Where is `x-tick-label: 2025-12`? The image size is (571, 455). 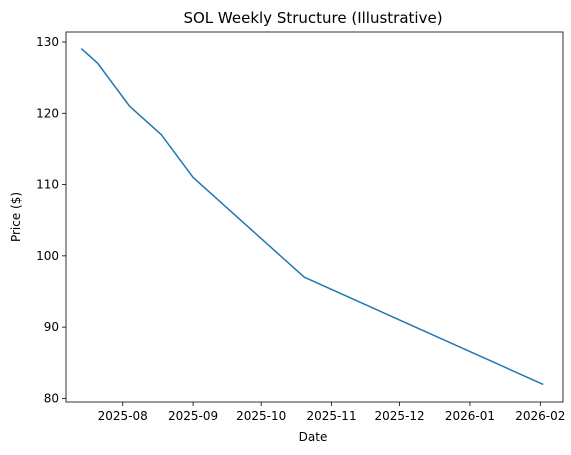
x-tick-label: 2025-12 is located at coordinates (400, 416).